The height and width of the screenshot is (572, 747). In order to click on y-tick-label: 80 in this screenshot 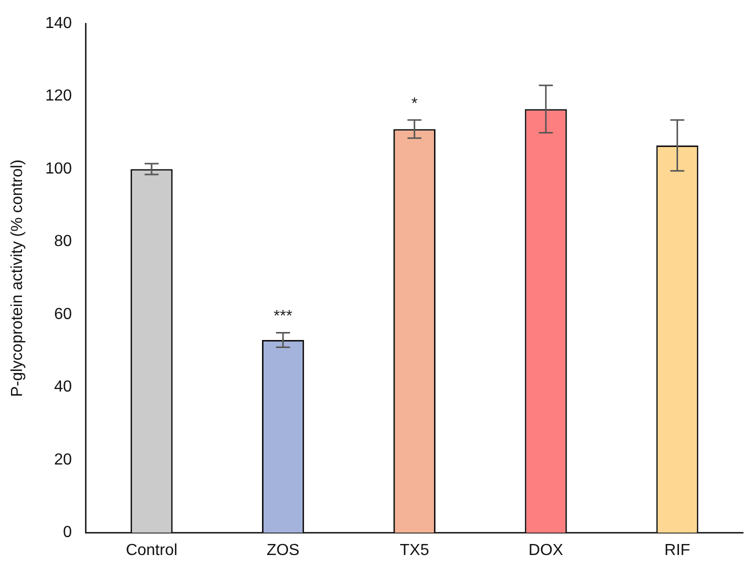, I will do `click(63, 241)`.